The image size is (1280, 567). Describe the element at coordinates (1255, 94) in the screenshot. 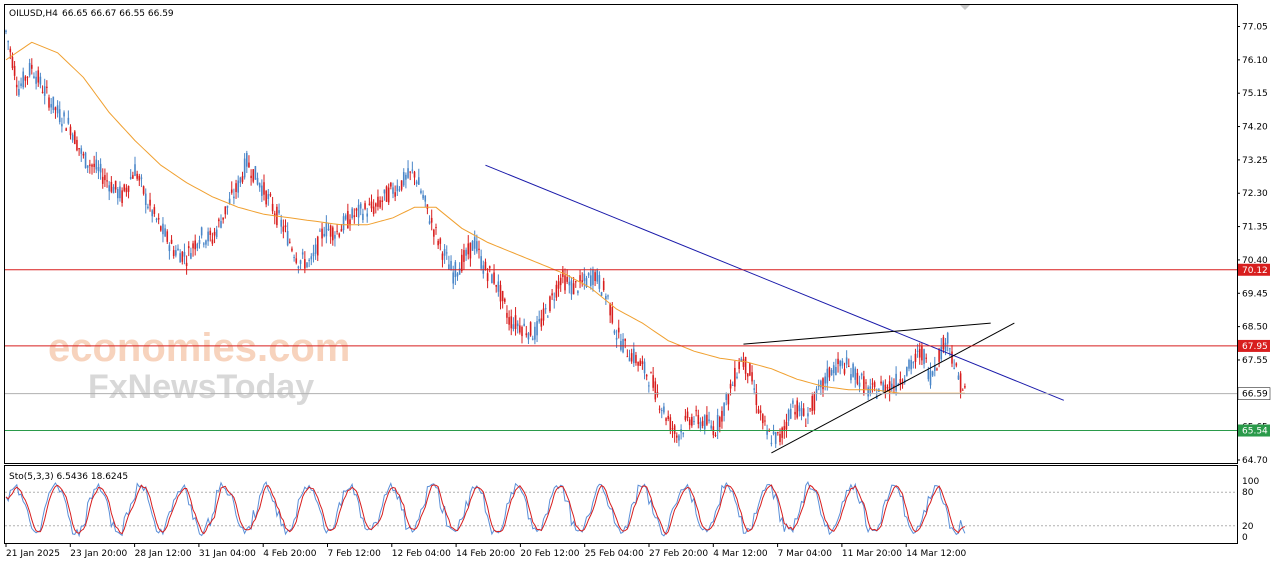

I see `price-tick-label: 75.15` at that location.